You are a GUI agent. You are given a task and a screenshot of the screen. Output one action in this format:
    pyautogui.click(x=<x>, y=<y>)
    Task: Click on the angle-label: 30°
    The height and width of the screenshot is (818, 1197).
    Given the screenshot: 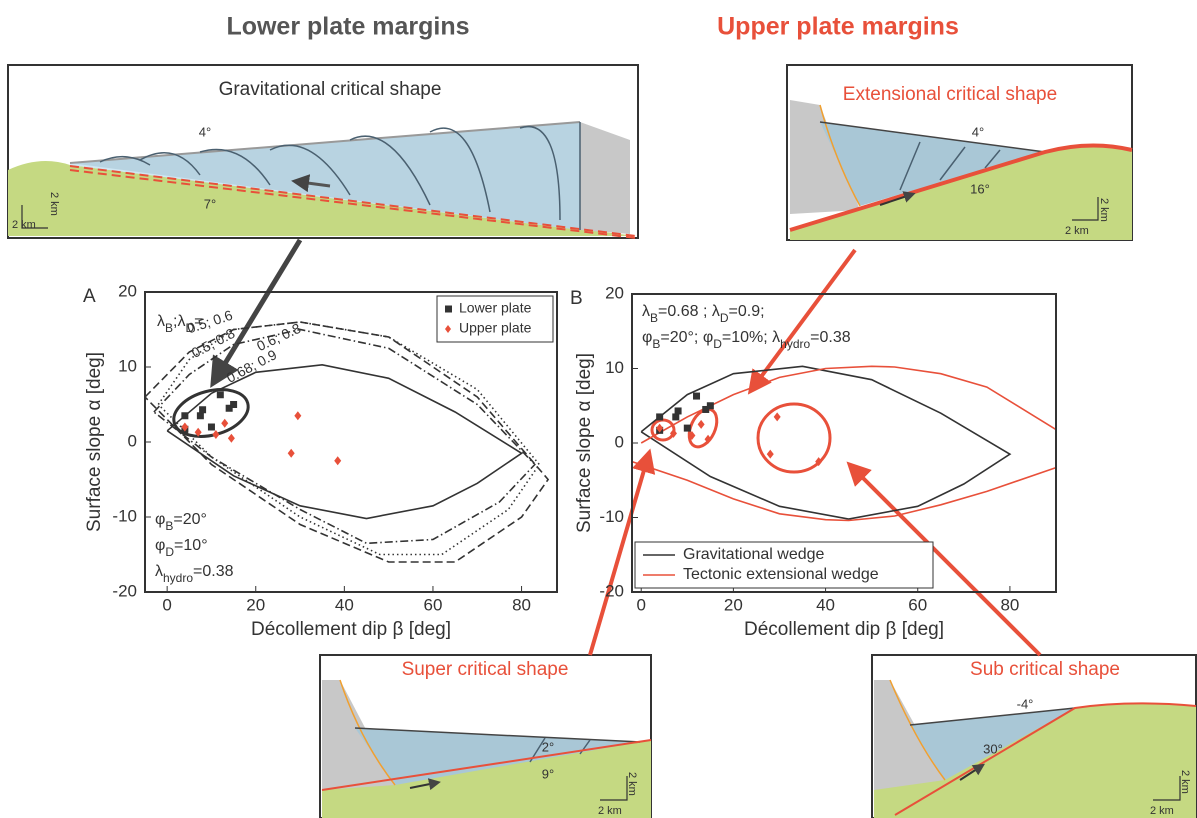 What is the action you would take?
    pyautogui.click(x=993, y=748)
    